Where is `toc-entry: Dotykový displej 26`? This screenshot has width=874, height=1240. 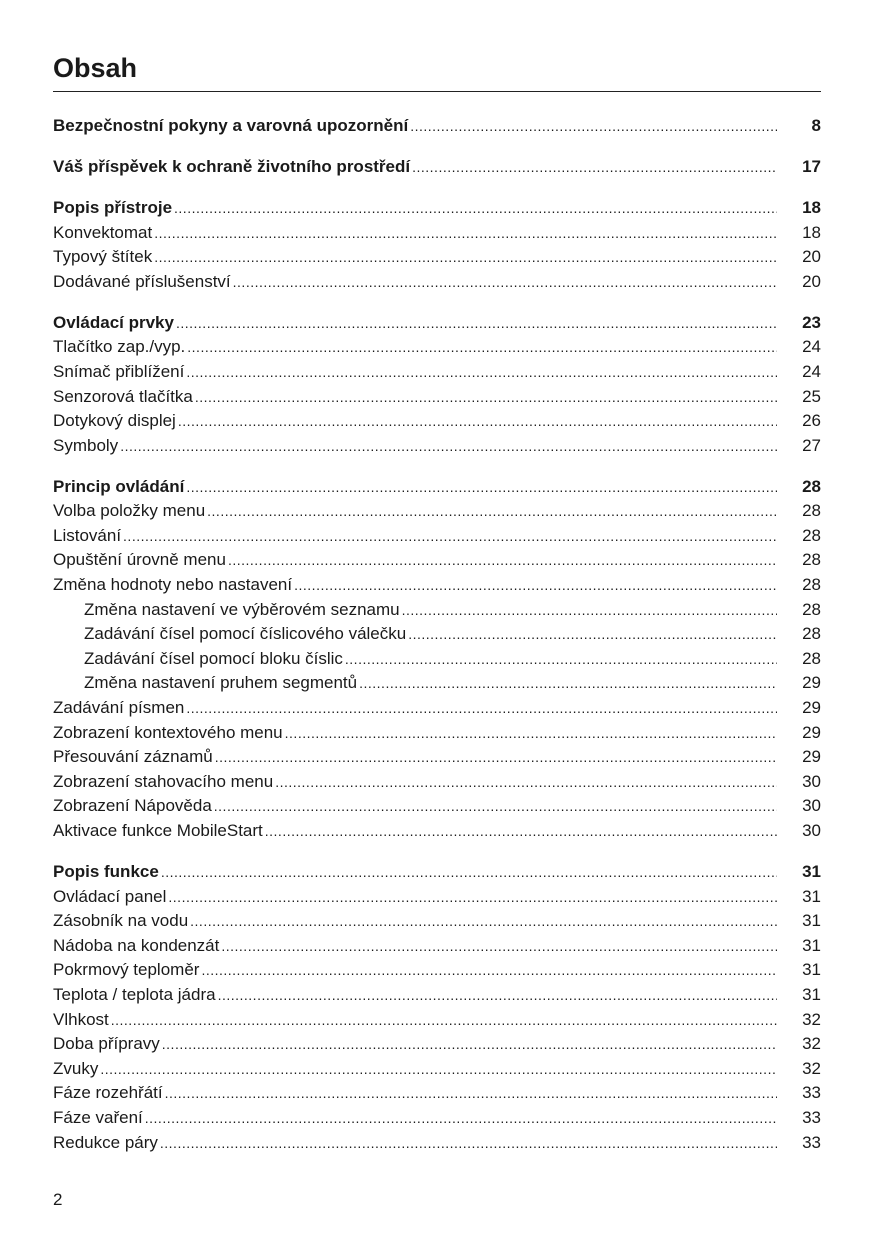 toc-entry: Dotykový displej 26 is located at coordinates (437, 421).